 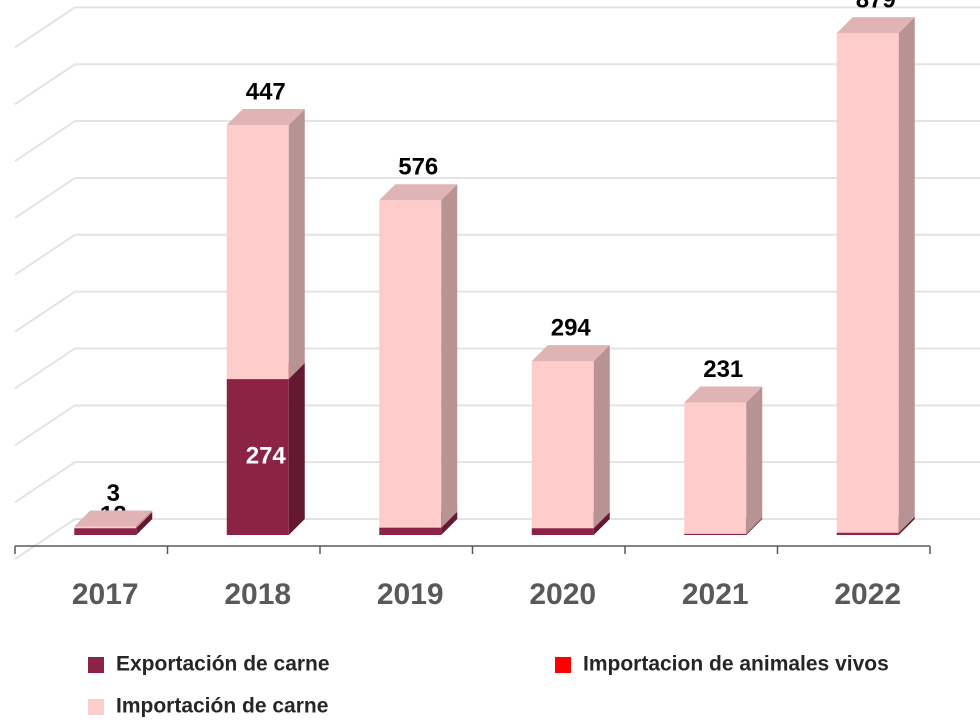 I want to click on data-label: 231, so click(x=723, y=369).